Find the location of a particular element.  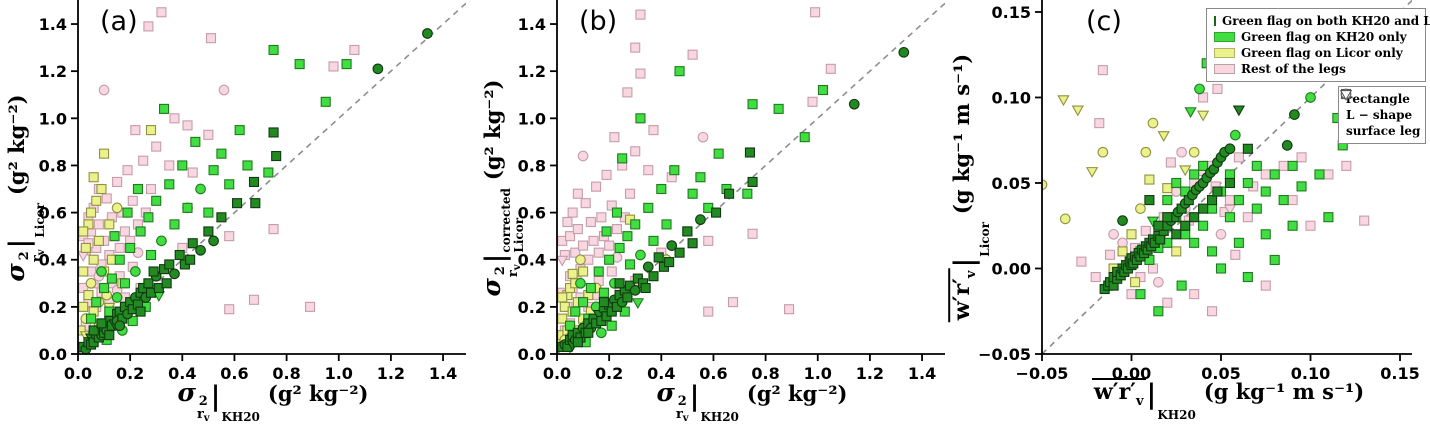

y-tick-label: 0.00 is located at coordinates (1011, 268).